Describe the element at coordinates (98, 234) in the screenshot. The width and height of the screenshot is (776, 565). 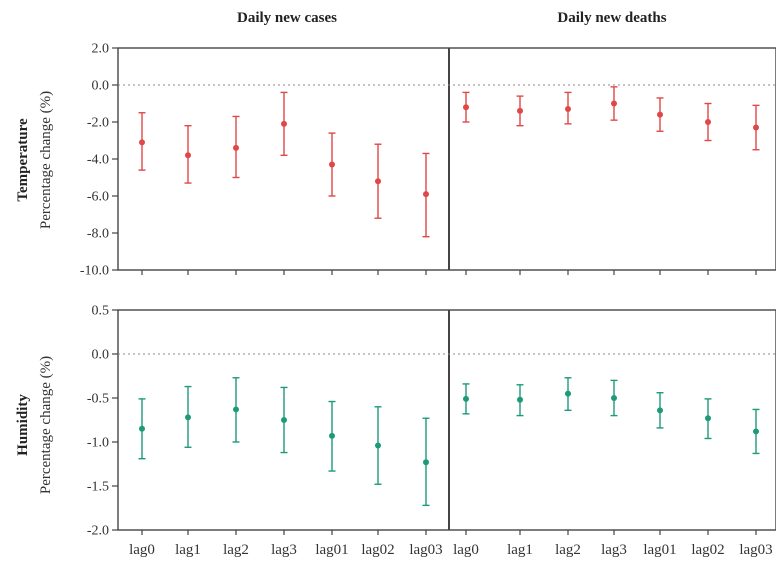
I see `y-tick-label: -8.0` at that location.